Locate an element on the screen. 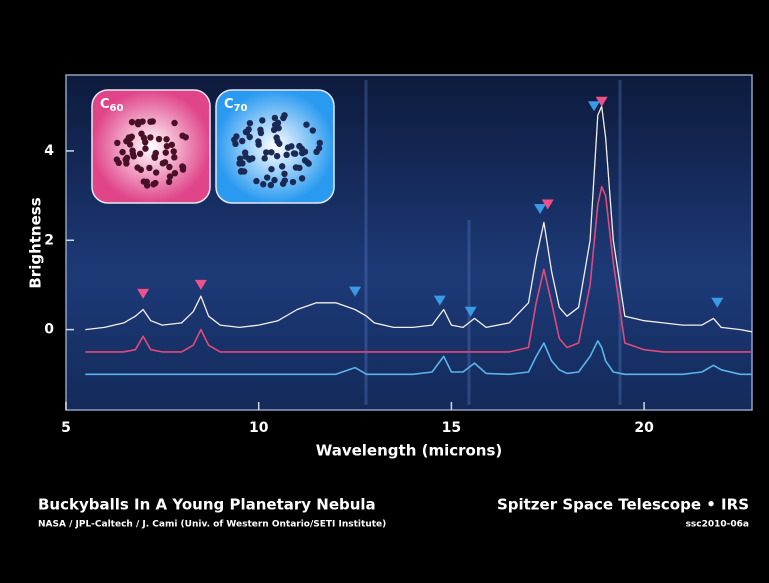  inset-label: C60 is located at coordinates (112, 106).